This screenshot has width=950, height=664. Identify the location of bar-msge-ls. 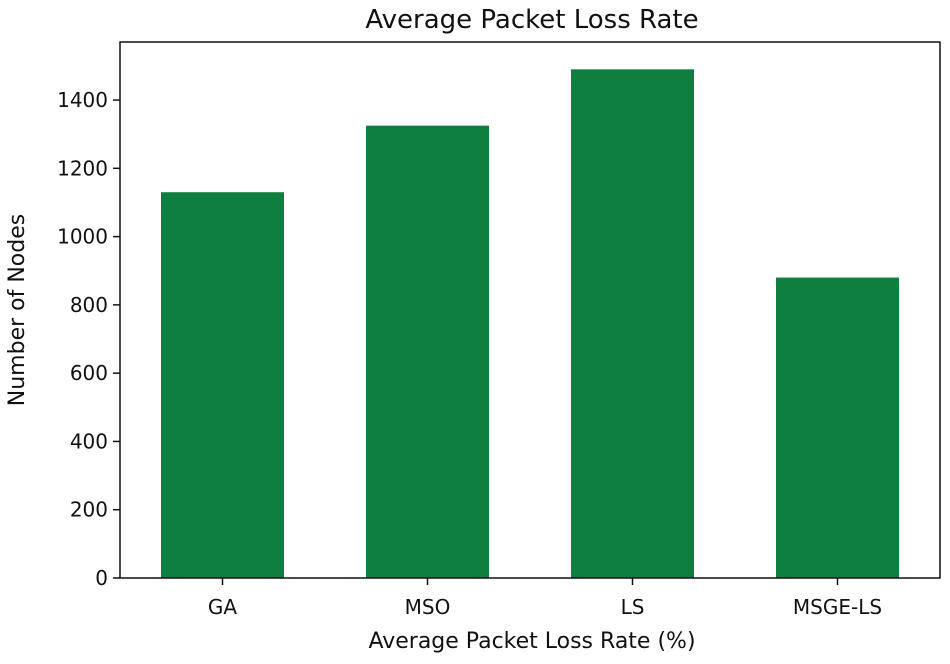
(837, 427).